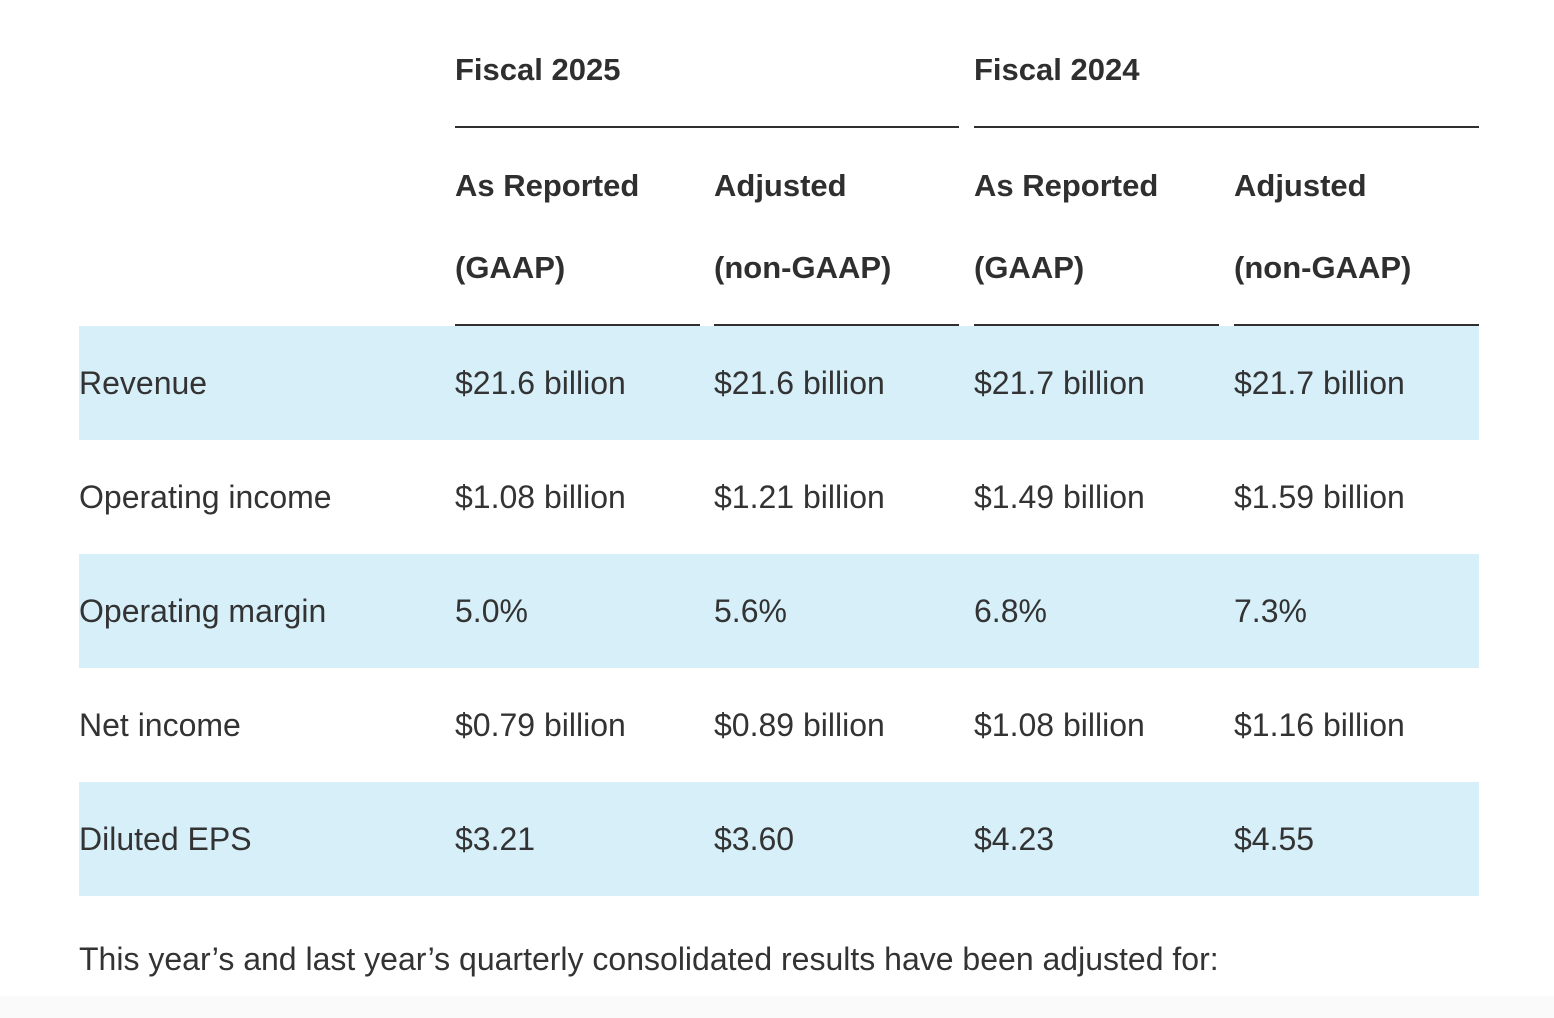 This screenshot has height=1018, width=1554. Describe the element at coordinates (495, 839) in the screenshot. I see `table-cell: $3.21` at that location.